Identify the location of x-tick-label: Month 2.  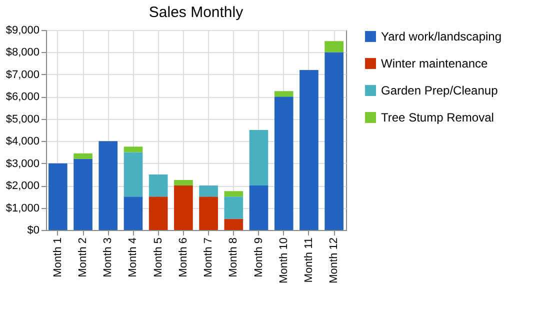
(83, 258).